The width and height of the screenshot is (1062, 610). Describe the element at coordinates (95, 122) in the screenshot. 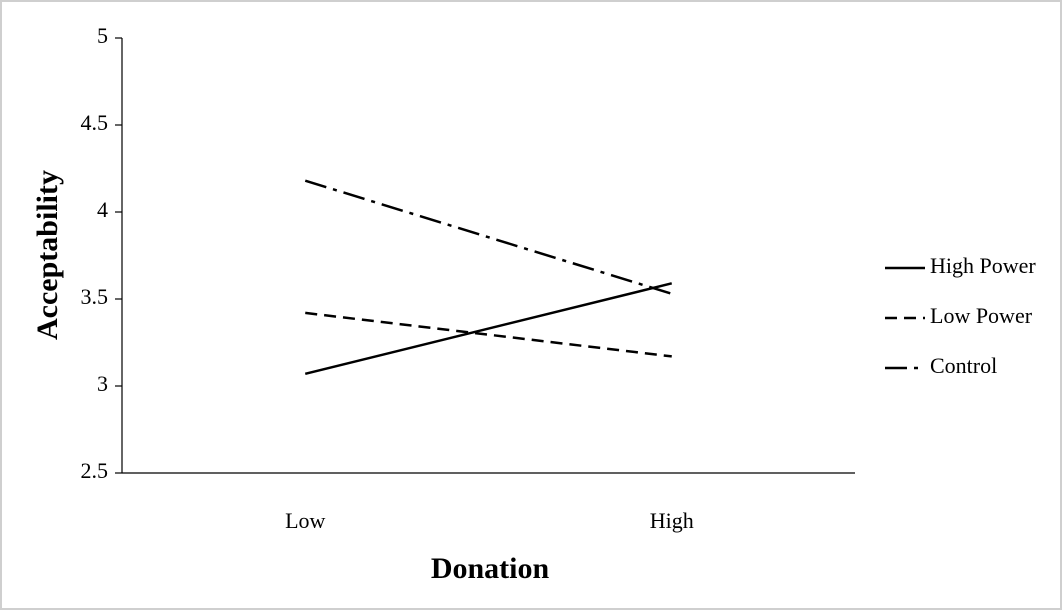

I see `y-tick-label: 4.5` at that location.